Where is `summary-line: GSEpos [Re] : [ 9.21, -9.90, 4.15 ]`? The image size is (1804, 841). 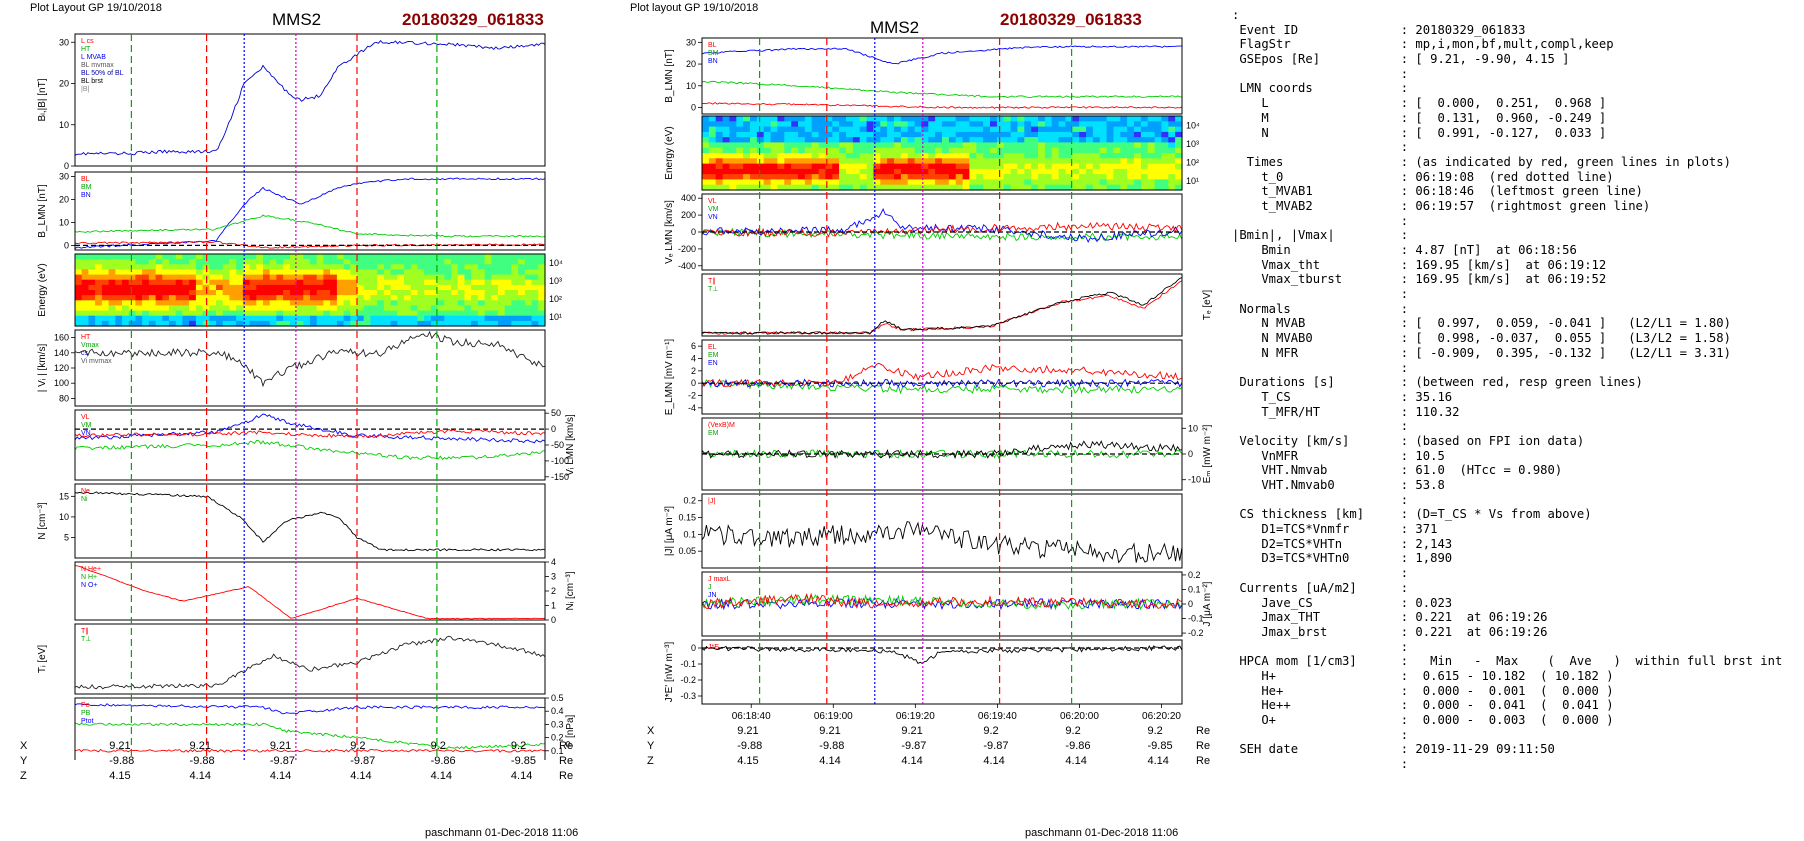
summary-line: GSEpos [Re] : [ 9.21, -9.90, 4.15 ] is located at coordinates (1401, 59).